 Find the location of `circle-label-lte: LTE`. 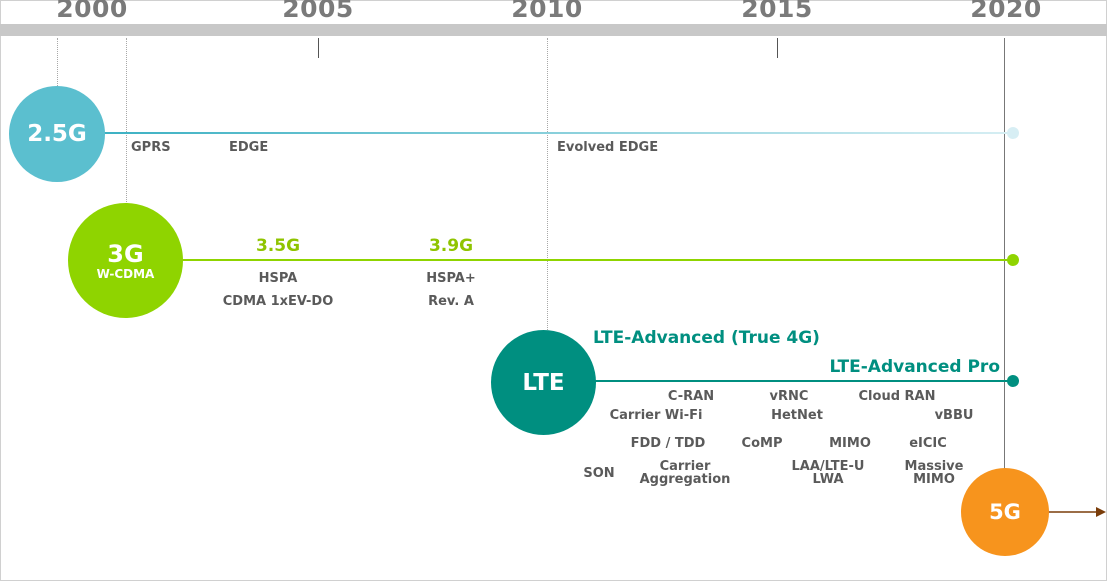

circle-label-lte: LTE is located at coordinates (543, 382).